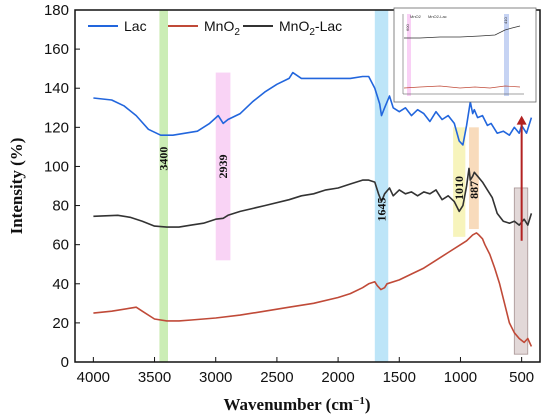  Describe the element at coordinates (505, 20) in the screenshot. I see `inset-label-410: 410` at that location.